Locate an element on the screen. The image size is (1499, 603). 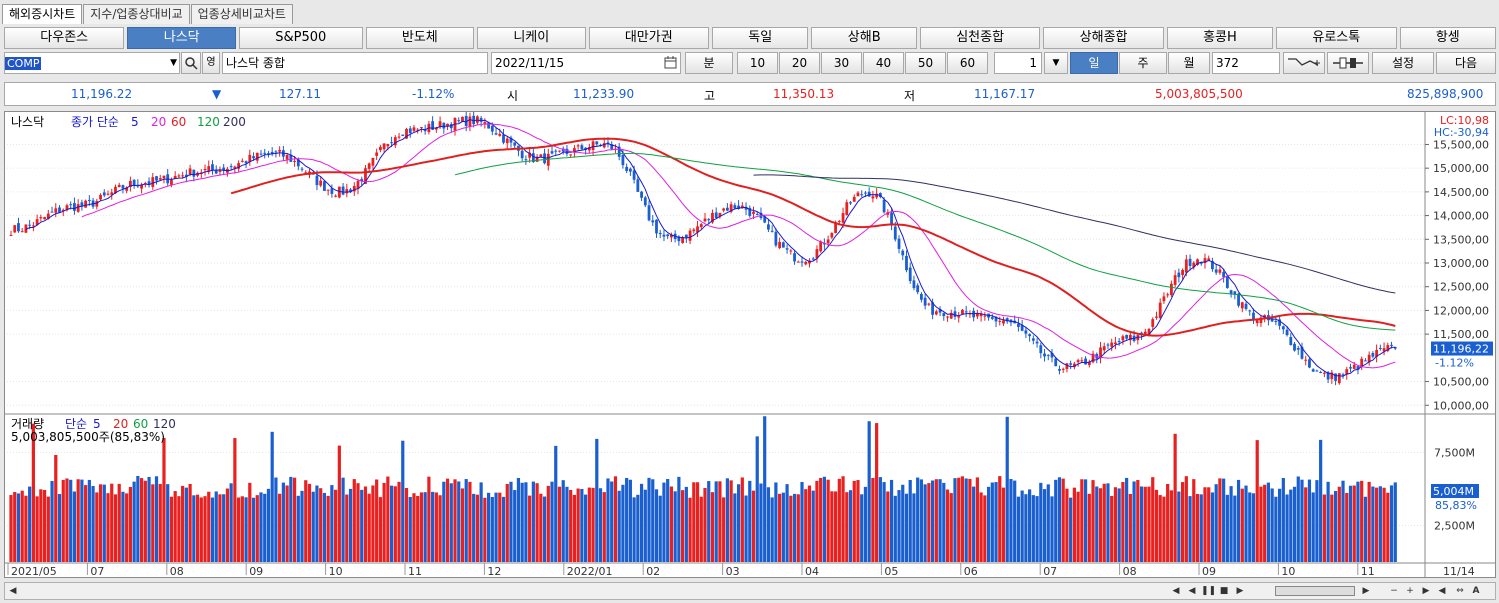
chevron-down-icon: ▼ is located at coordinates (173, 63).